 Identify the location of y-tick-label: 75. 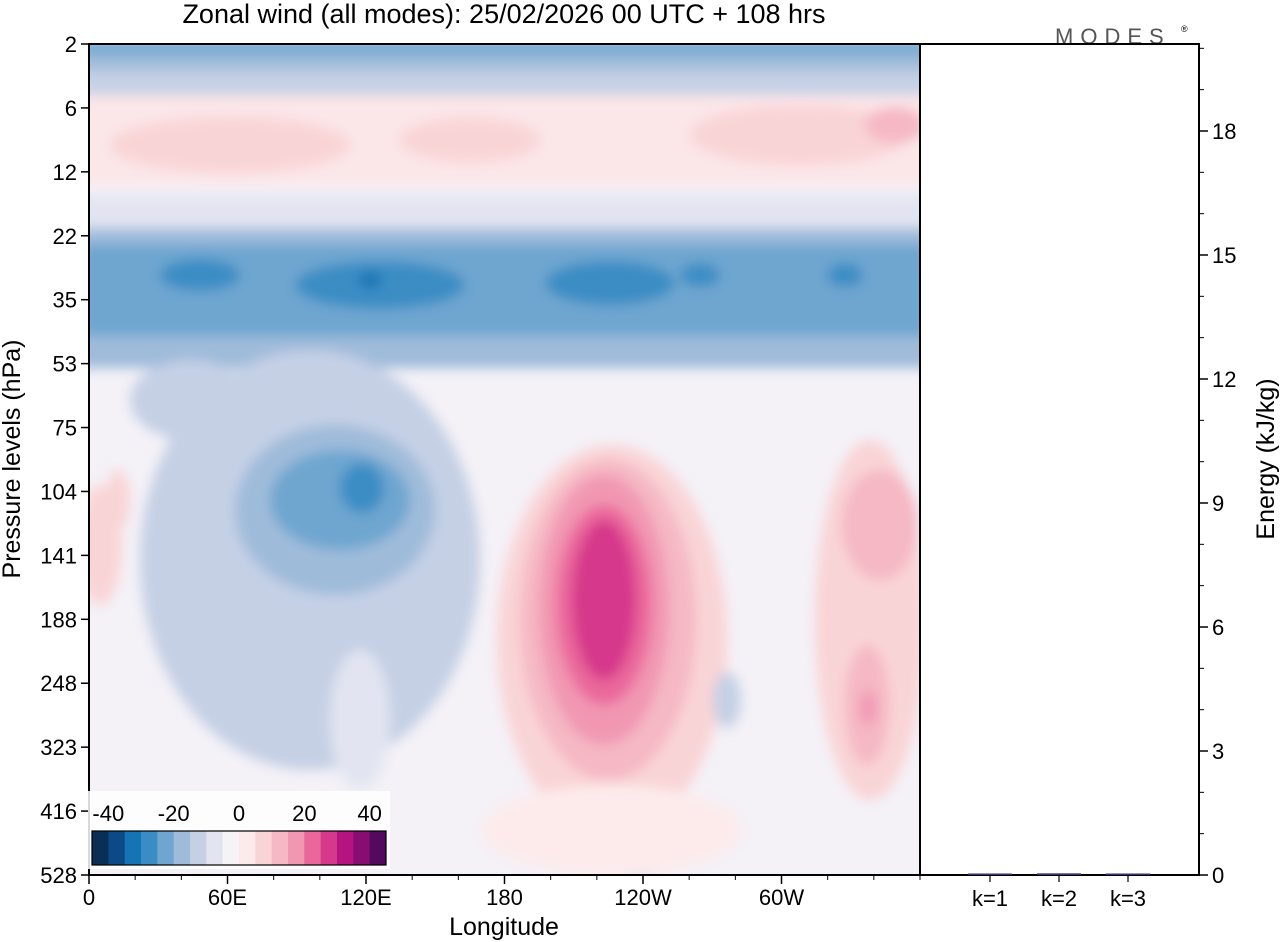
(65, 428).